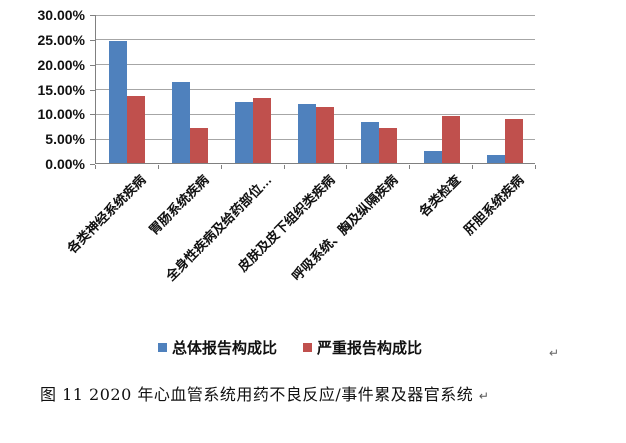 The width and height of the screenshot is (626, 443). I want to click on x-axis-label: 肝胆系统疾病, so click(493, 205).